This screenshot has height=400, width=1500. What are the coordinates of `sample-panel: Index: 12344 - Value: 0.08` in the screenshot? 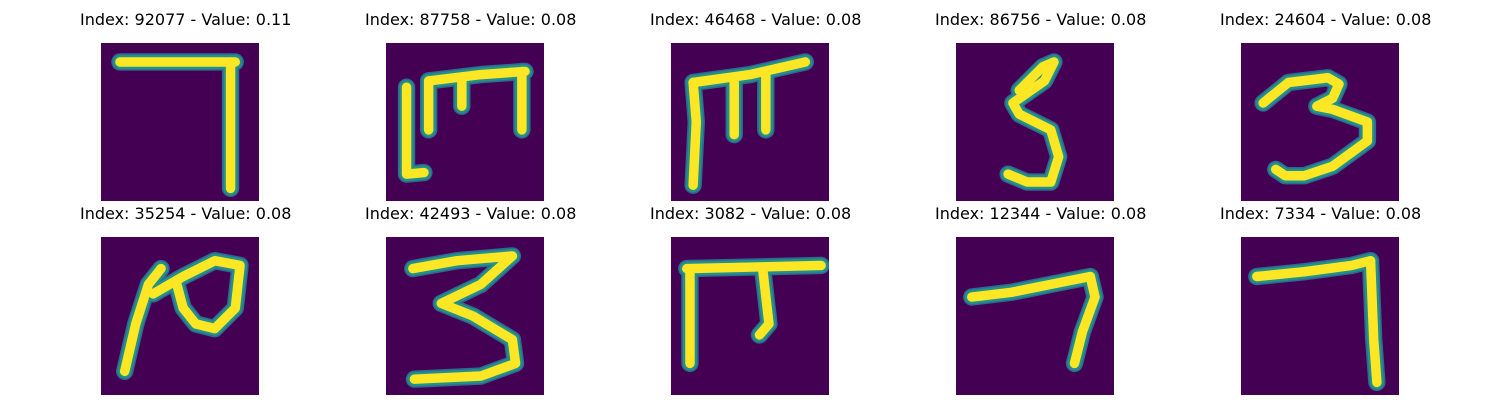 It's located at (1041, 299).